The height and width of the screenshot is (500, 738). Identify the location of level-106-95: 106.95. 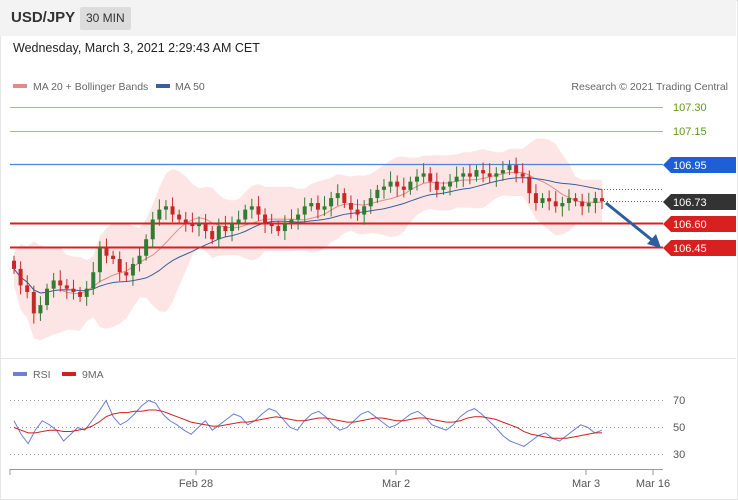
(690, 166).